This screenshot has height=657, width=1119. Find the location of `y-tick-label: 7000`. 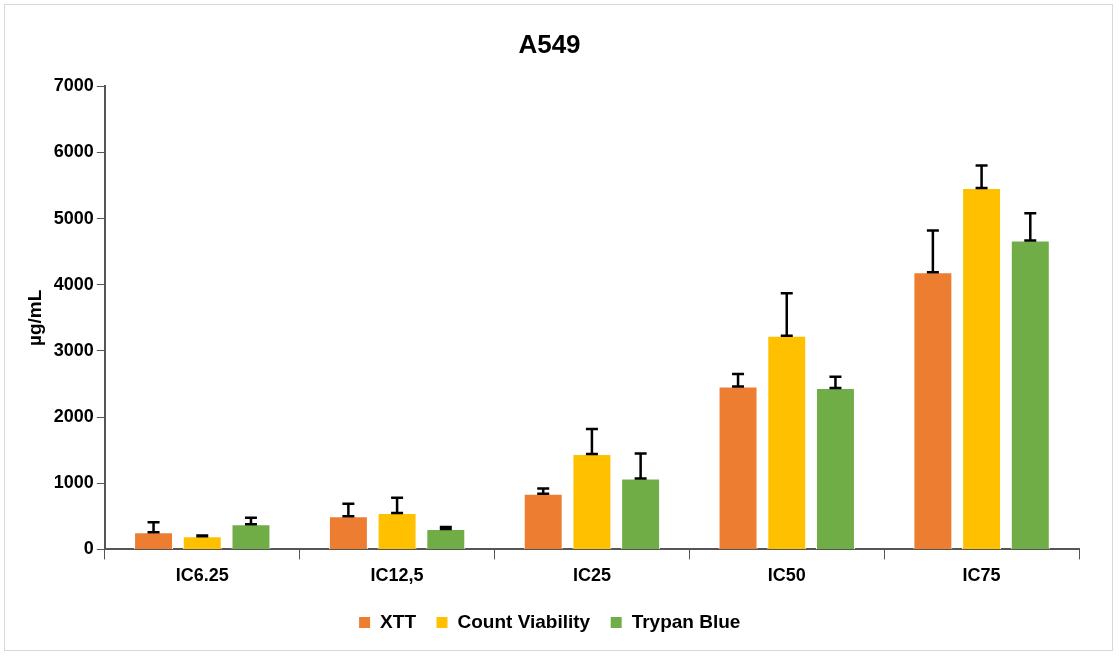

y-tick-label: 7000 is located at coordinates (73, 85).